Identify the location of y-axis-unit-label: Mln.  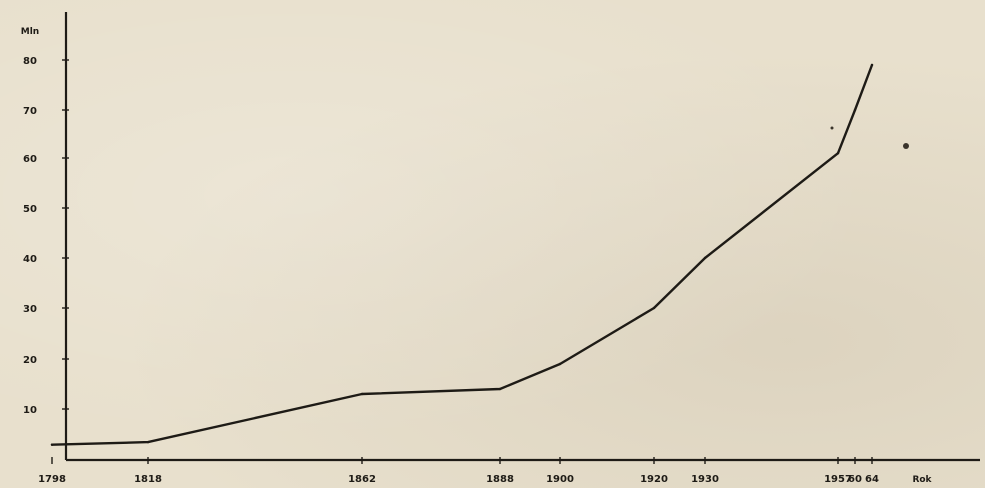
(30, 32).